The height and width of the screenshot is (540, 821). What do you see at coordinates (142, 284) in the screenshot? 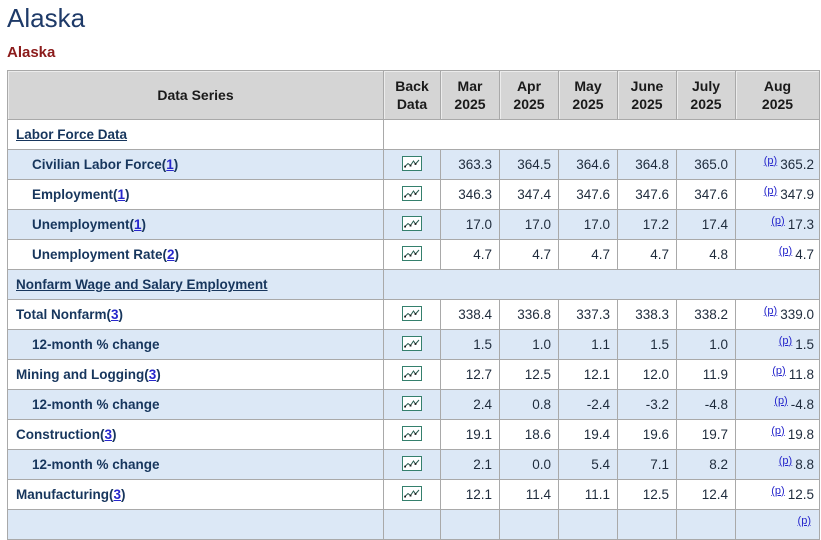
I see `section-link: Nonfarm Wage and Salary Employment` at bounding box center [142, 284].